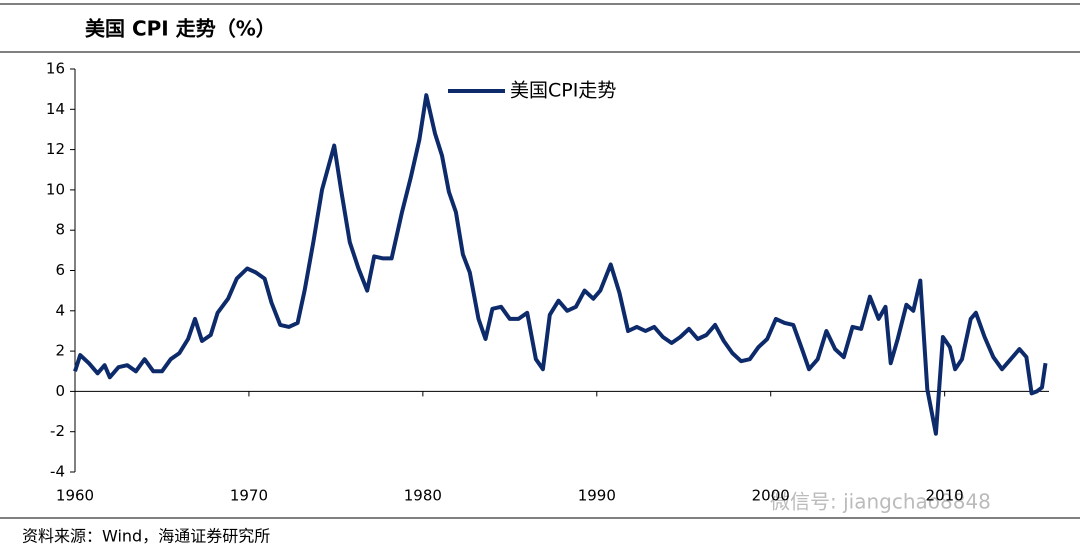 This screenshot has width=1080, height=558. Describe the element at coordinates (146, 536) in the screenshot. I see `source: 资料来源：Wind，海通证券研究所` at that location.